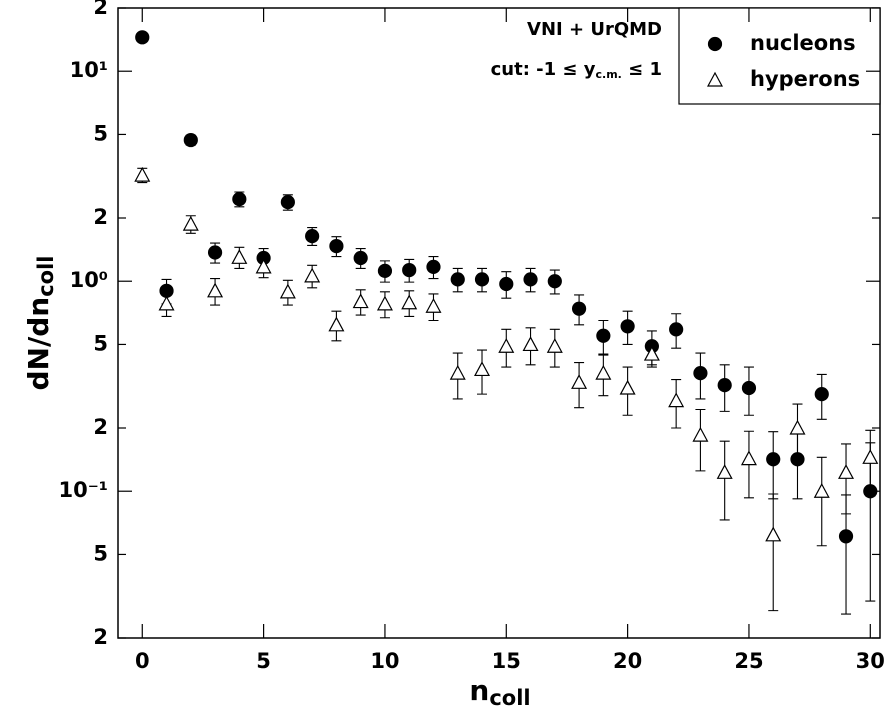  I want to click on cut-main: cut: -1 ≤ y, so click(543, 69).